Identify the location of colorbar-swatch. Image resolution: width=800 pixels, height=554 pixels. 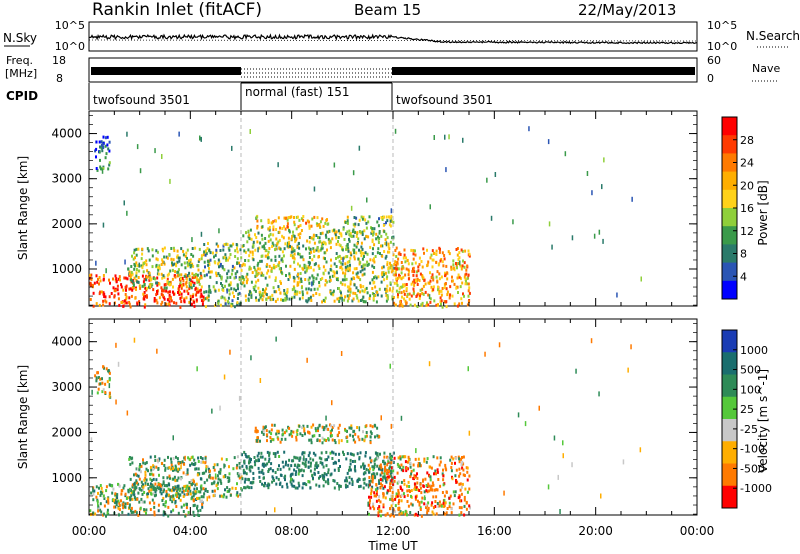
(729, 290).